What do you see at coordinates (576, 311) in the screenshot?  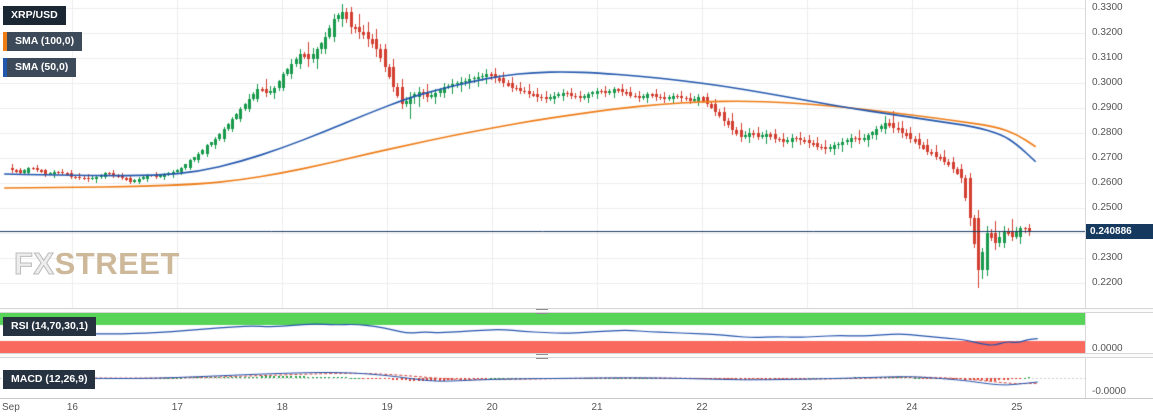 I see `panel-resize-handle-rsi` at bounding box center [576, 311].